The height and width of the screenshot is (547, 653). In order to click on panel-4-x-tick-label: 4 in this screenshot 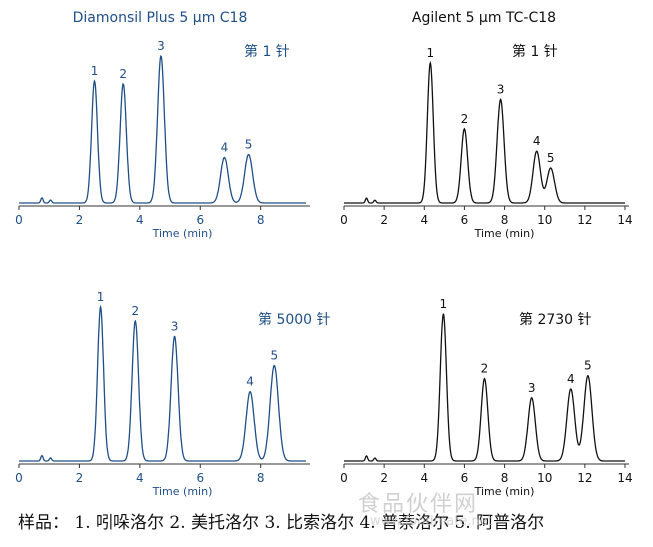, I will do `click(424, 478)`.